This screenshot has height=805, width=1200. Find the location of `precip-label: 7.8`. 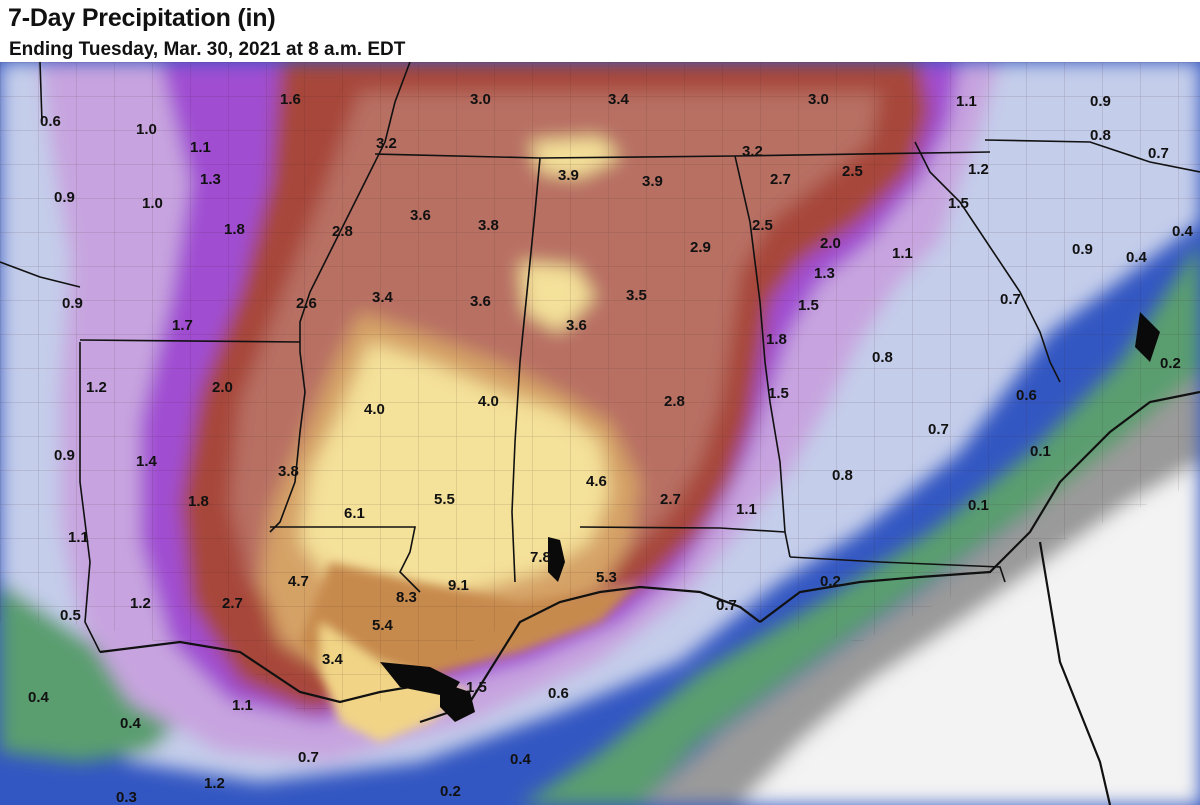

precip-label: 7.8 is located at coordinates (540, 557).